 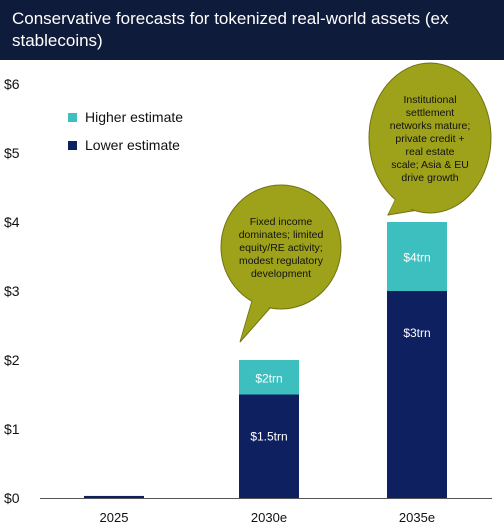 I want to click on bar-lower-2030e, so click(x=269, y=446).